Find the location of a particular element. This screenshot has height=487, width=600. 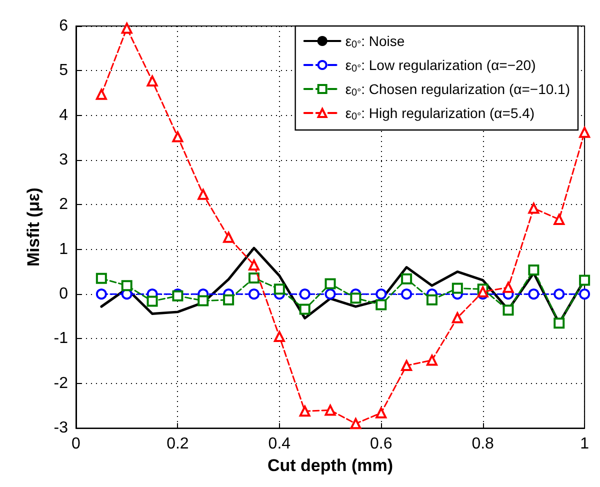

x-axis-title: Cut depth (mm) is located at coordinates (330, 465).